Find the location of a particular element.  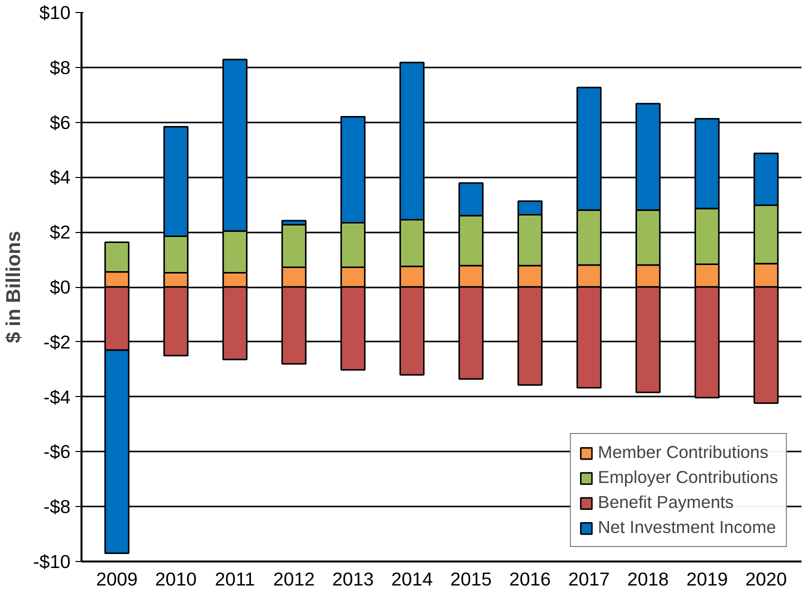

legend-label: Employer Contributions is located at coordinates (688, 477).